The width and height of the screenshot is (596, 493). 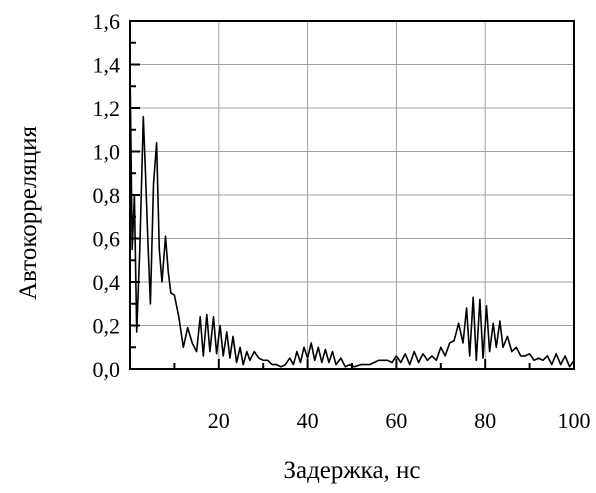 What do you see at coordinates (485, 420) in the screenshot?
I see `x-tick-label: 80` at bounding box center [485, 420].